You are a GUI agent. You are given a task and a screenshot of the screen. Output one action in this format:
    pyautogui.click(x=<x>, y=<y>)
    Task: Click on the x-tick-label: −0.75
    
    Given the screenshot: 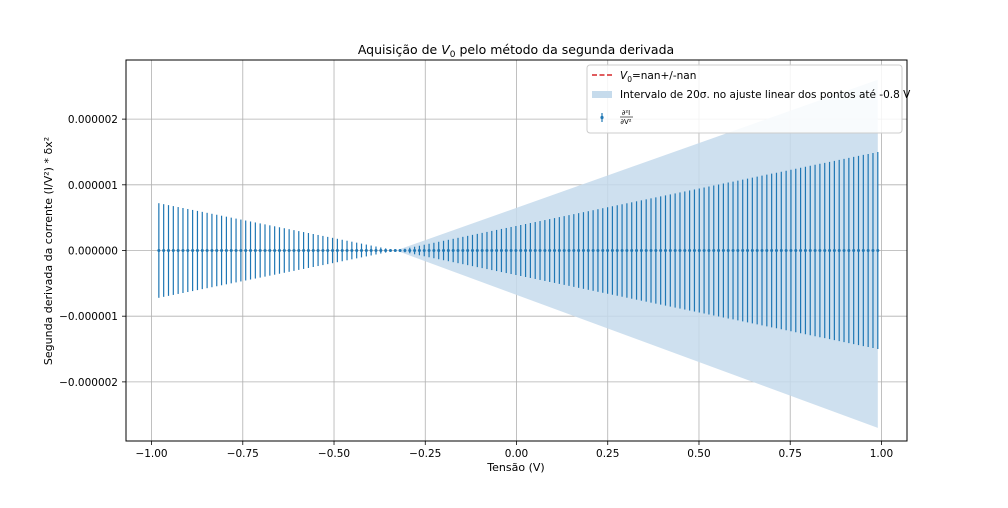 What is the action you would take?
    pyautogui.click(x=243, y=454)
    